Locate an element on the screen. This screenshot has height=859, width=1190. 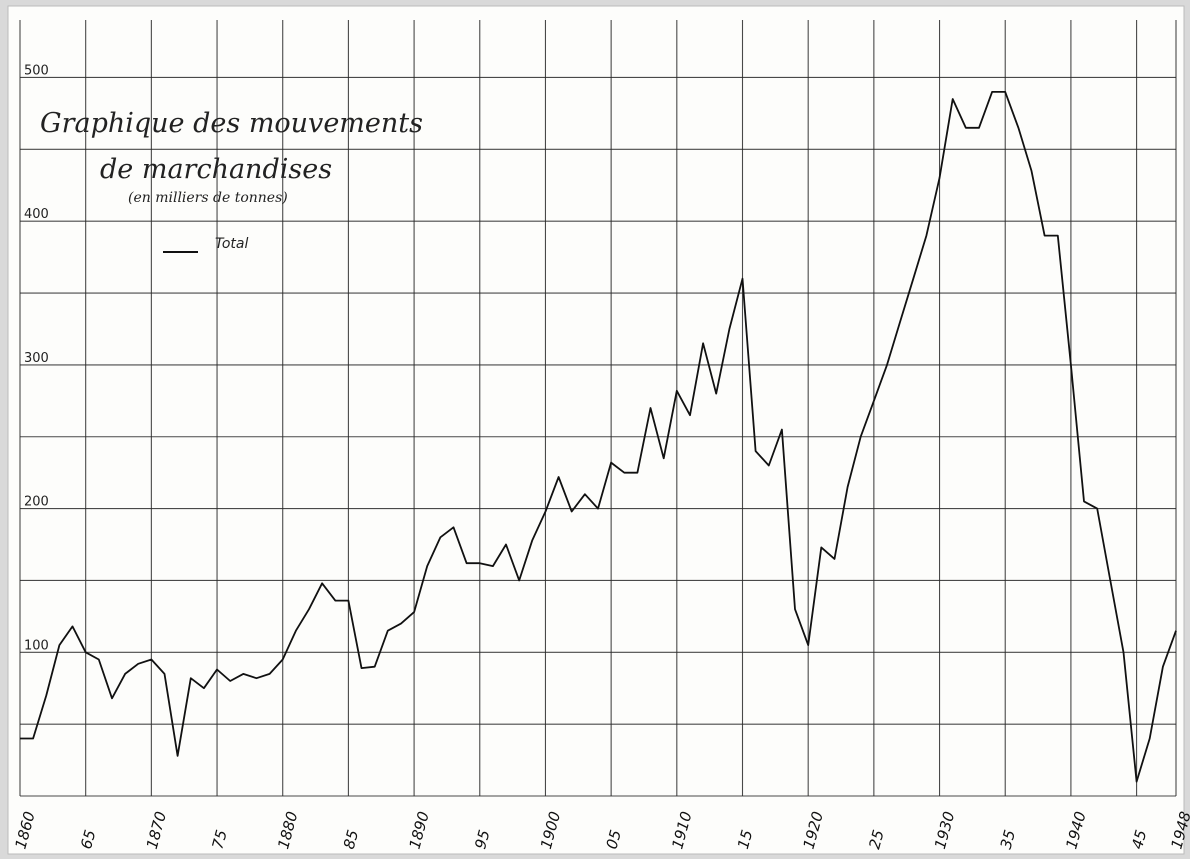
y-tick-label: 300 is located at coordinates (36, 358).